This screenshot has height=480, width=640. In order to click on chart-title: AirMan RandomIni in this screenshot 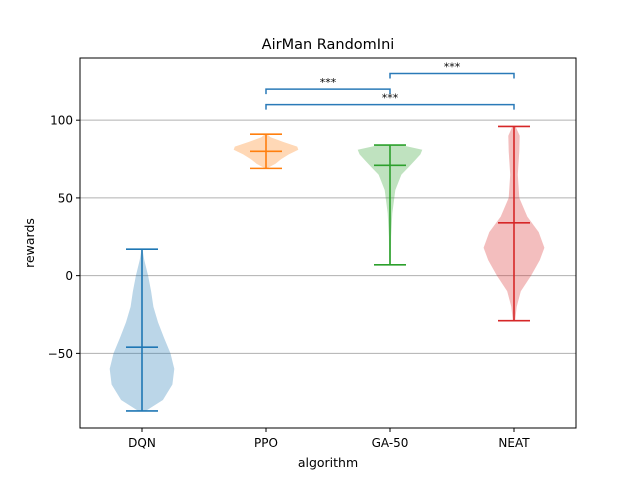, I will do `click(328, 45)`.